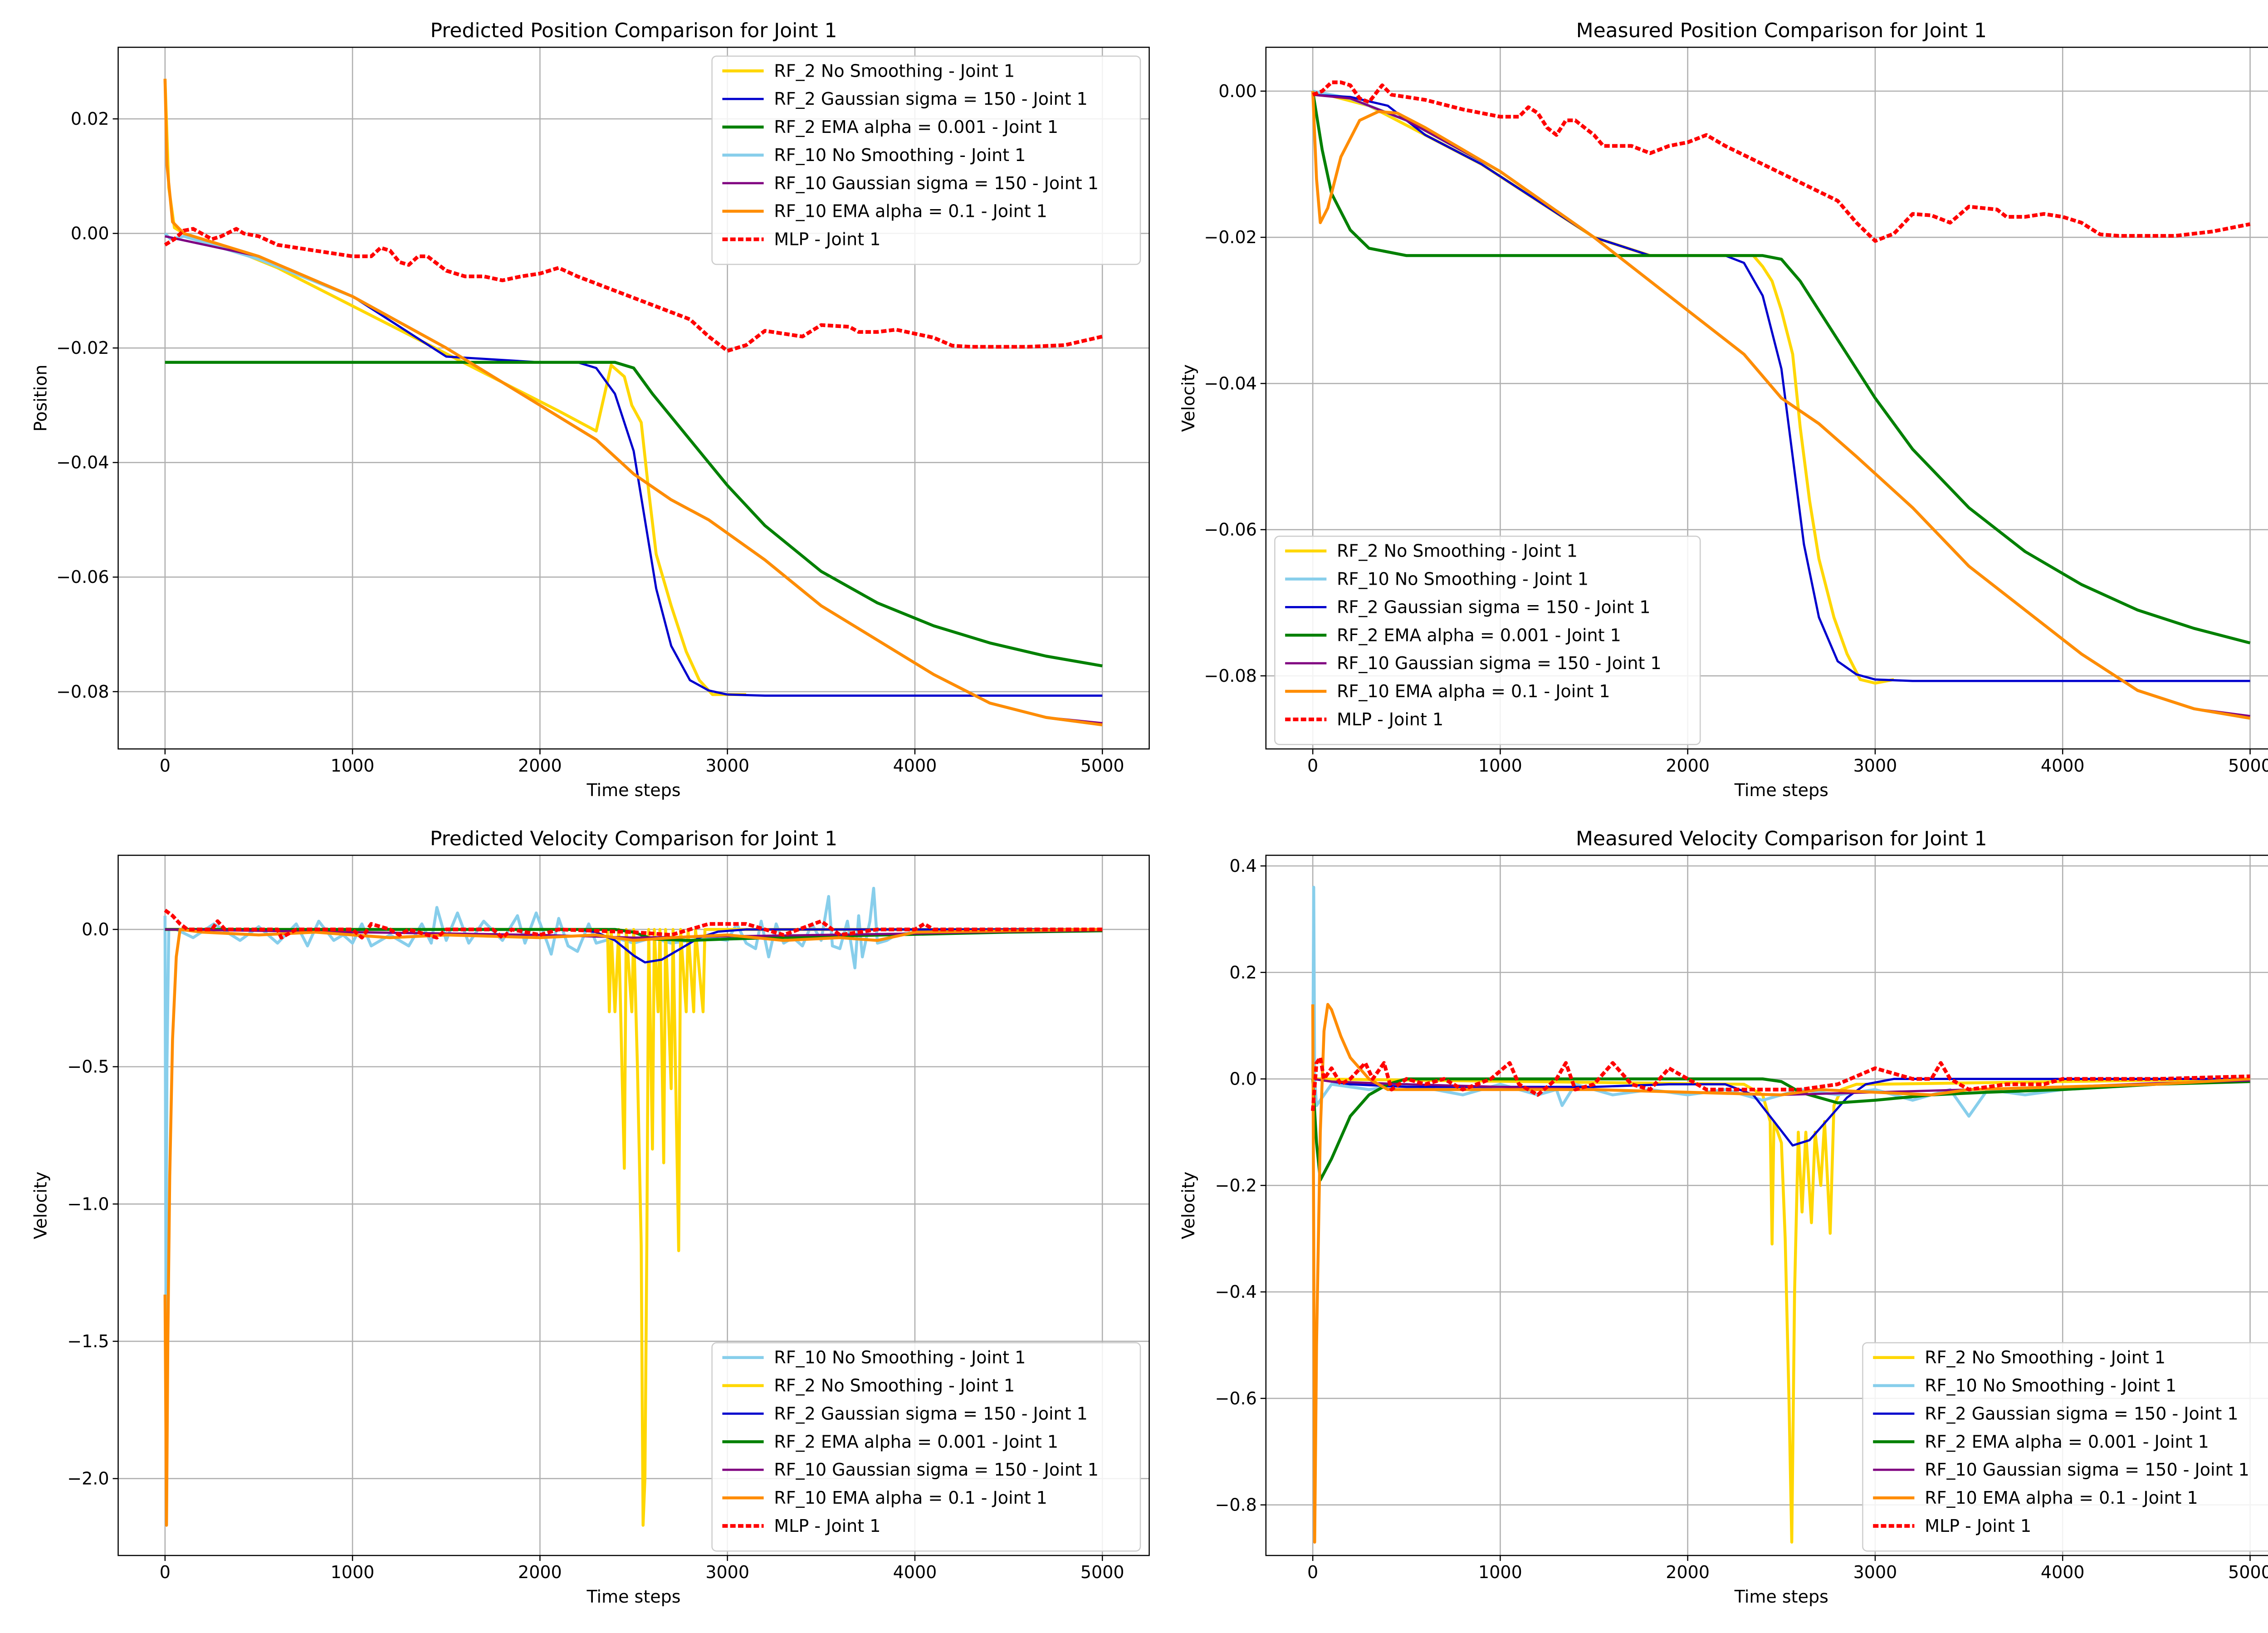  What do you see at coordinates (1236, 1292) in the screenshot?
I see `y-tick-label: −0.4` at bounding box center [1236, 1292].